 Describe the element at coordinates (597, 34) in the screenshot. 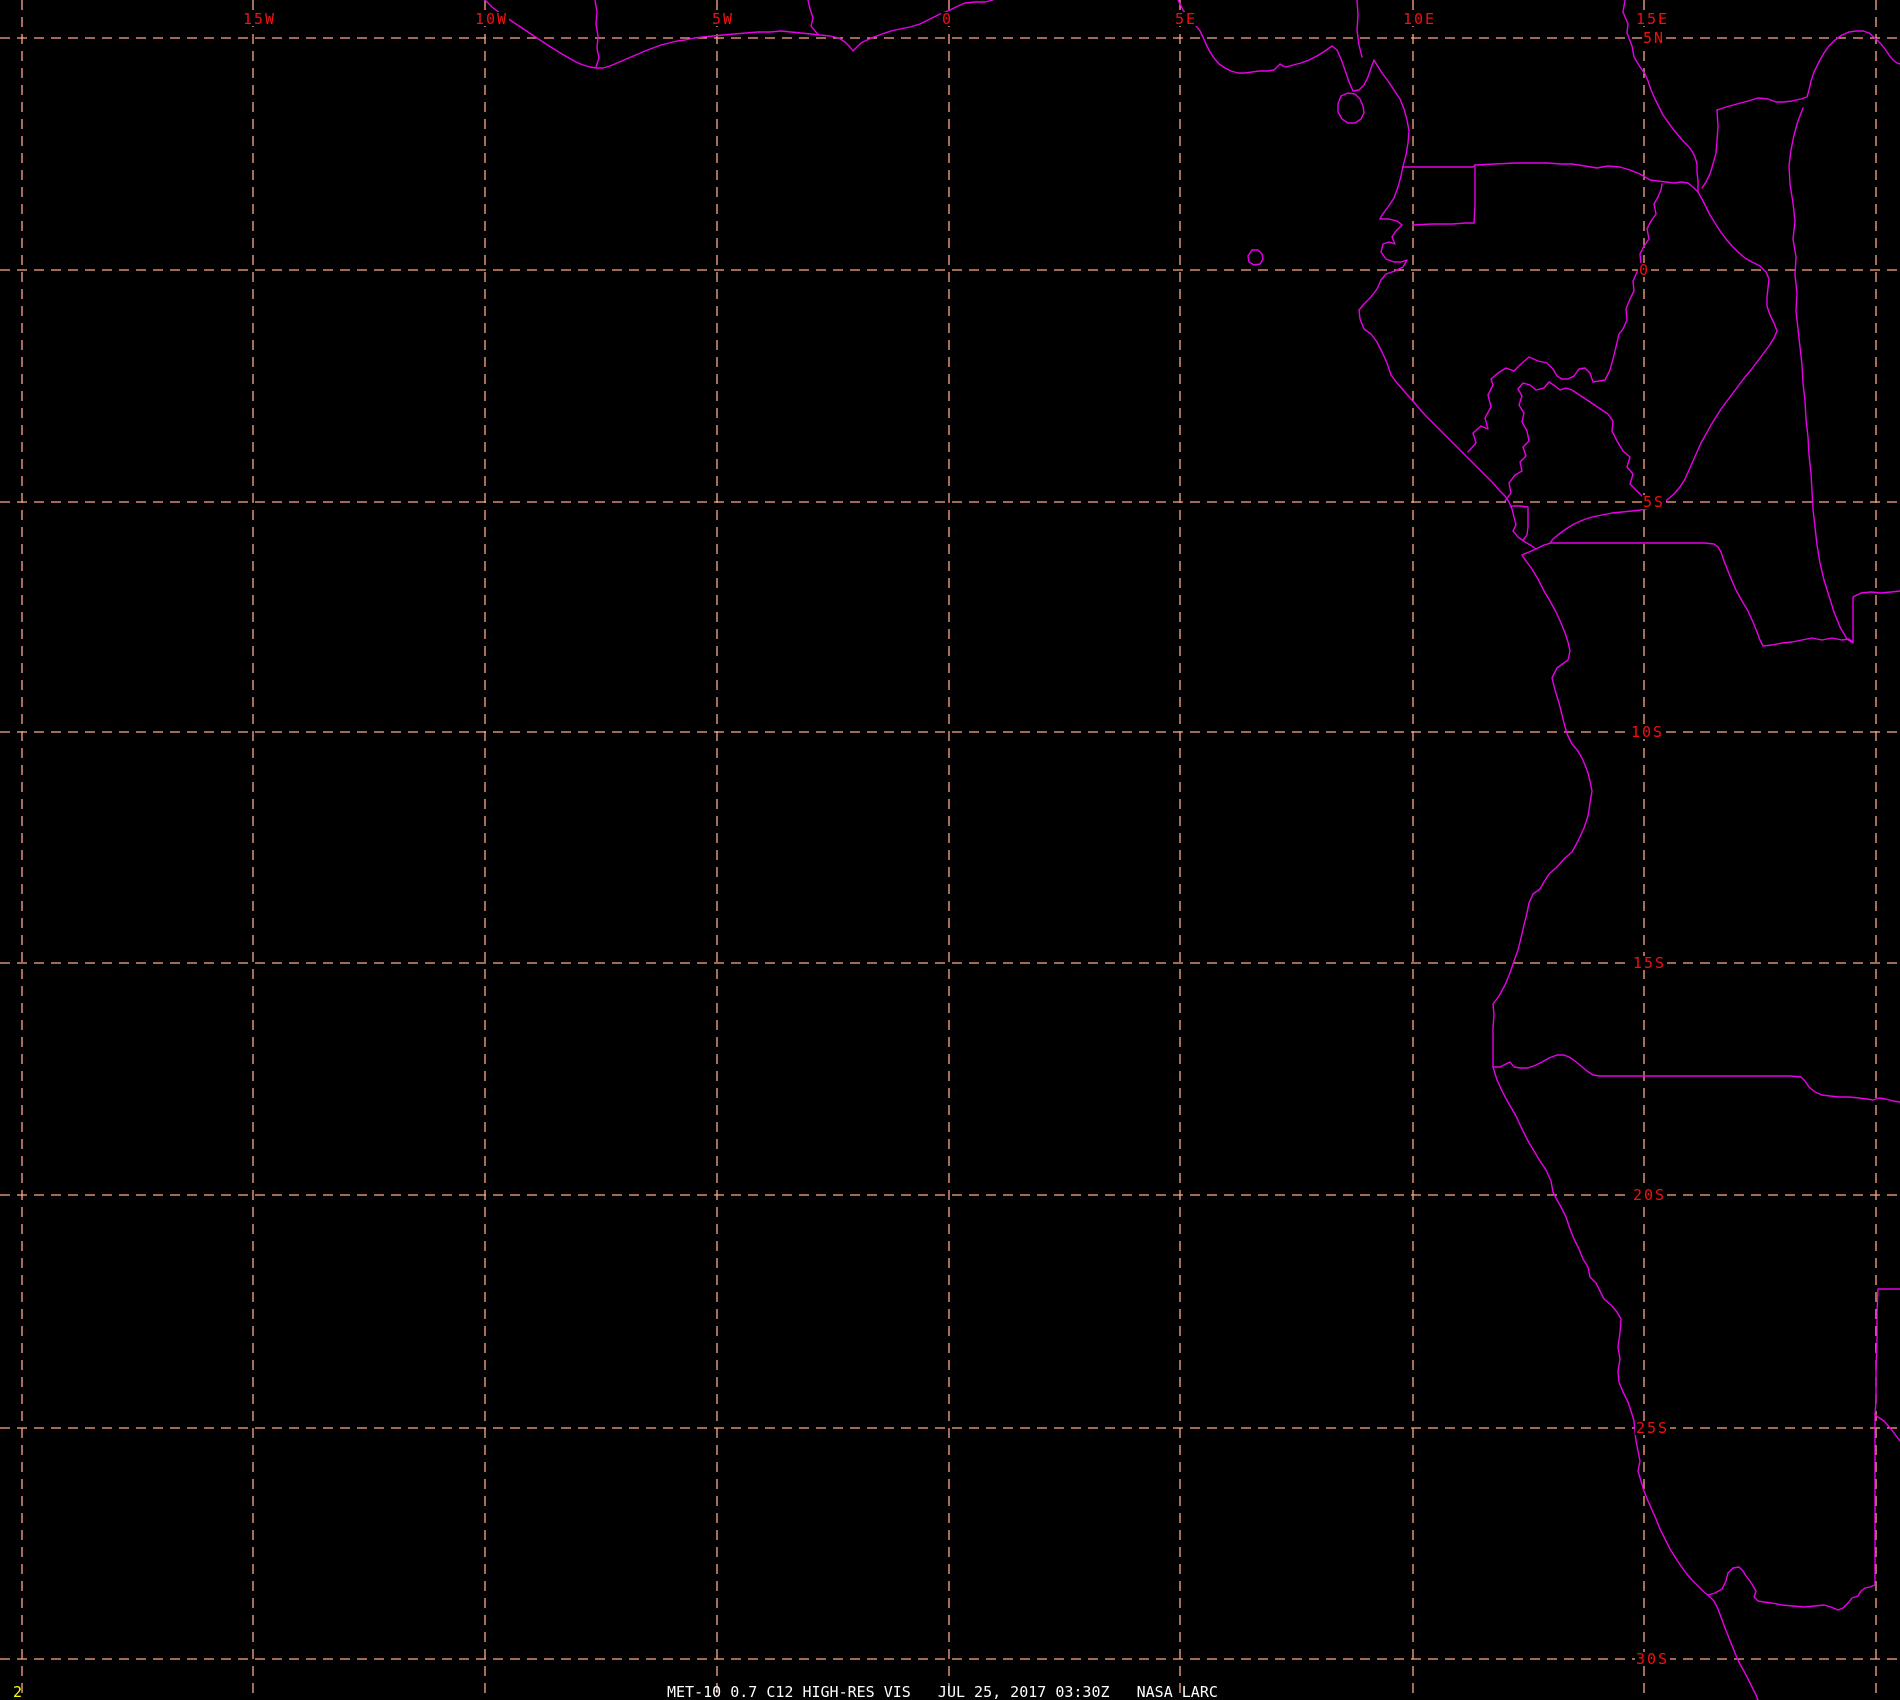

I see `map-border-liberia-cotedivoire` at that location.